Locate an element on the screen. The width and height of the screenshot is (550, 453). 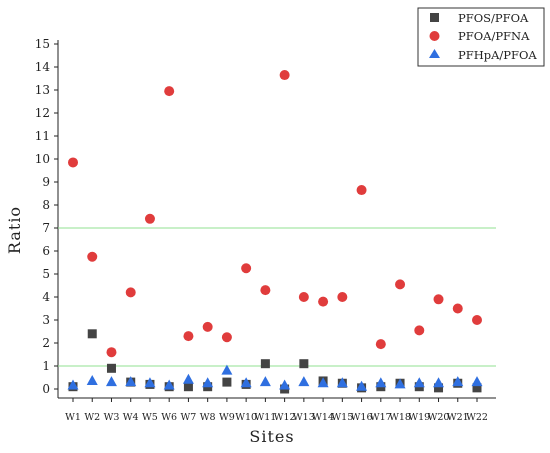
x-tick-label: W5 is located at coordinates (150, 417).